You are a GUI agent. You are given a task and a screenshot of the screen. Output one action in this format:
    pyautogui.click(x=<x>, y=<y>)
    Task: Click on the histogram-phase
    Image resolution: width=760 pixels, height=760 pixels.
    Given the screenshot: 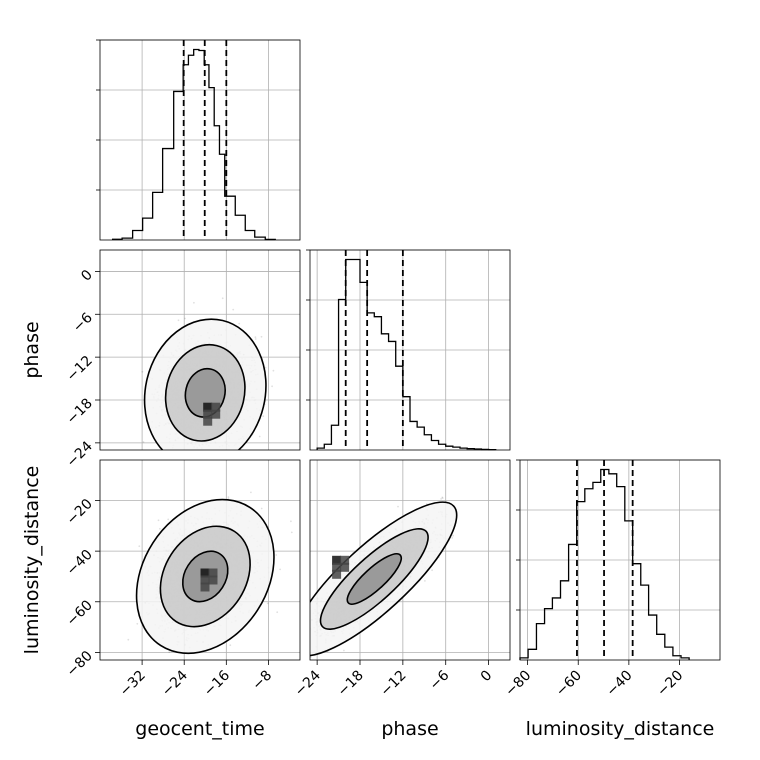 What is the action you would take?
    pyautogui.click(x=406, y=354)
    